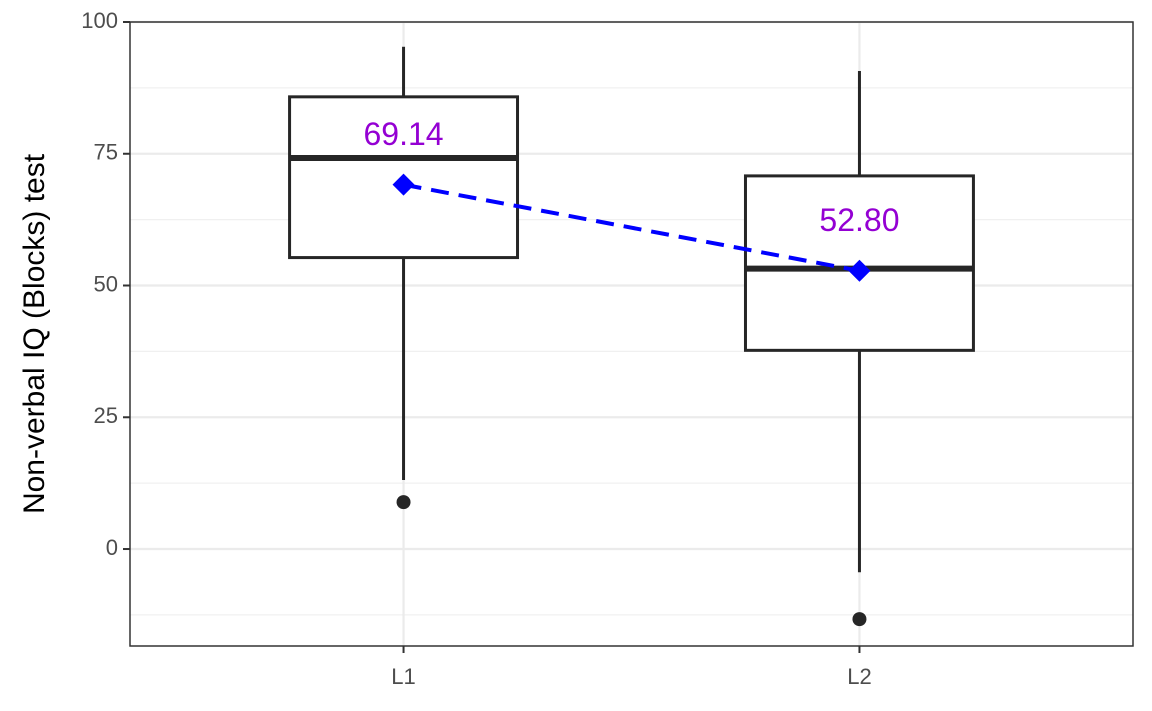 This screenshot has width=1152, height=711. Describe the element at coordinates (403, 676) in the screenshot. I see `x-tick-label: L1` at that location.